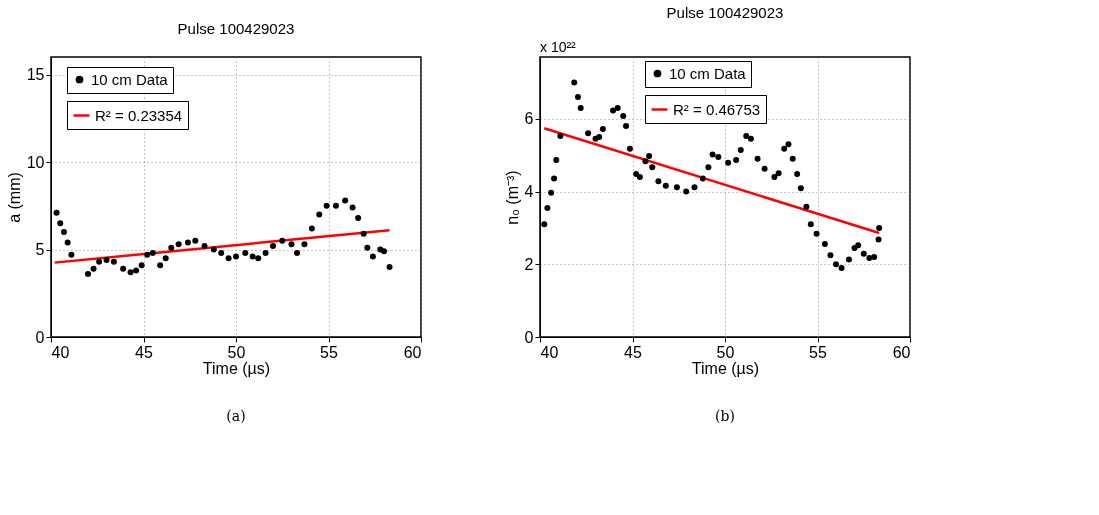  Describe the element at coordinates (512, 197) in the screenshot. I see `y-axis-title: n₀ (m⁻³)` at that location.